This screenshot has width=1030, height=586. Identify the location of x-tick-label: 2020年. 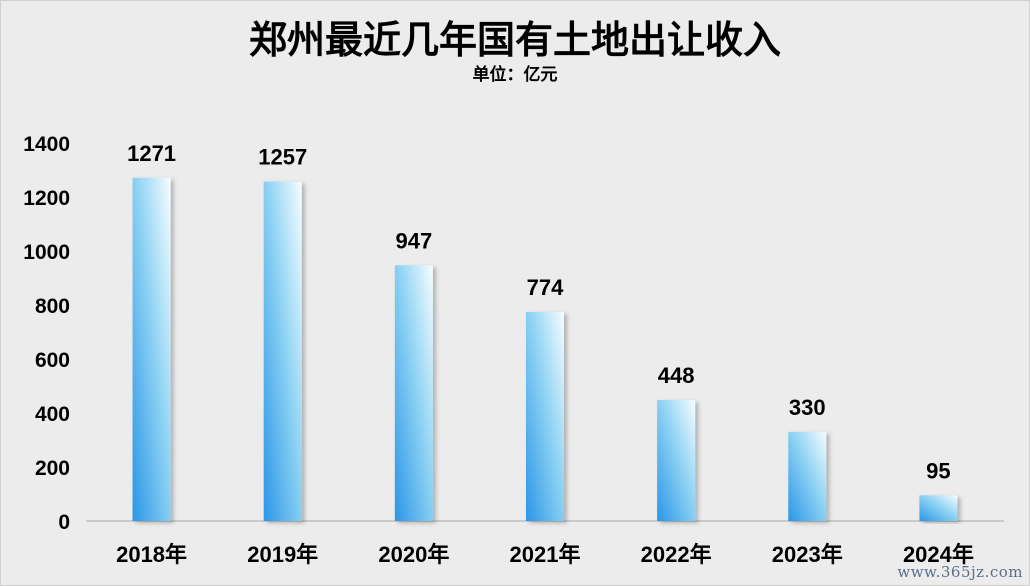
(413, 554).